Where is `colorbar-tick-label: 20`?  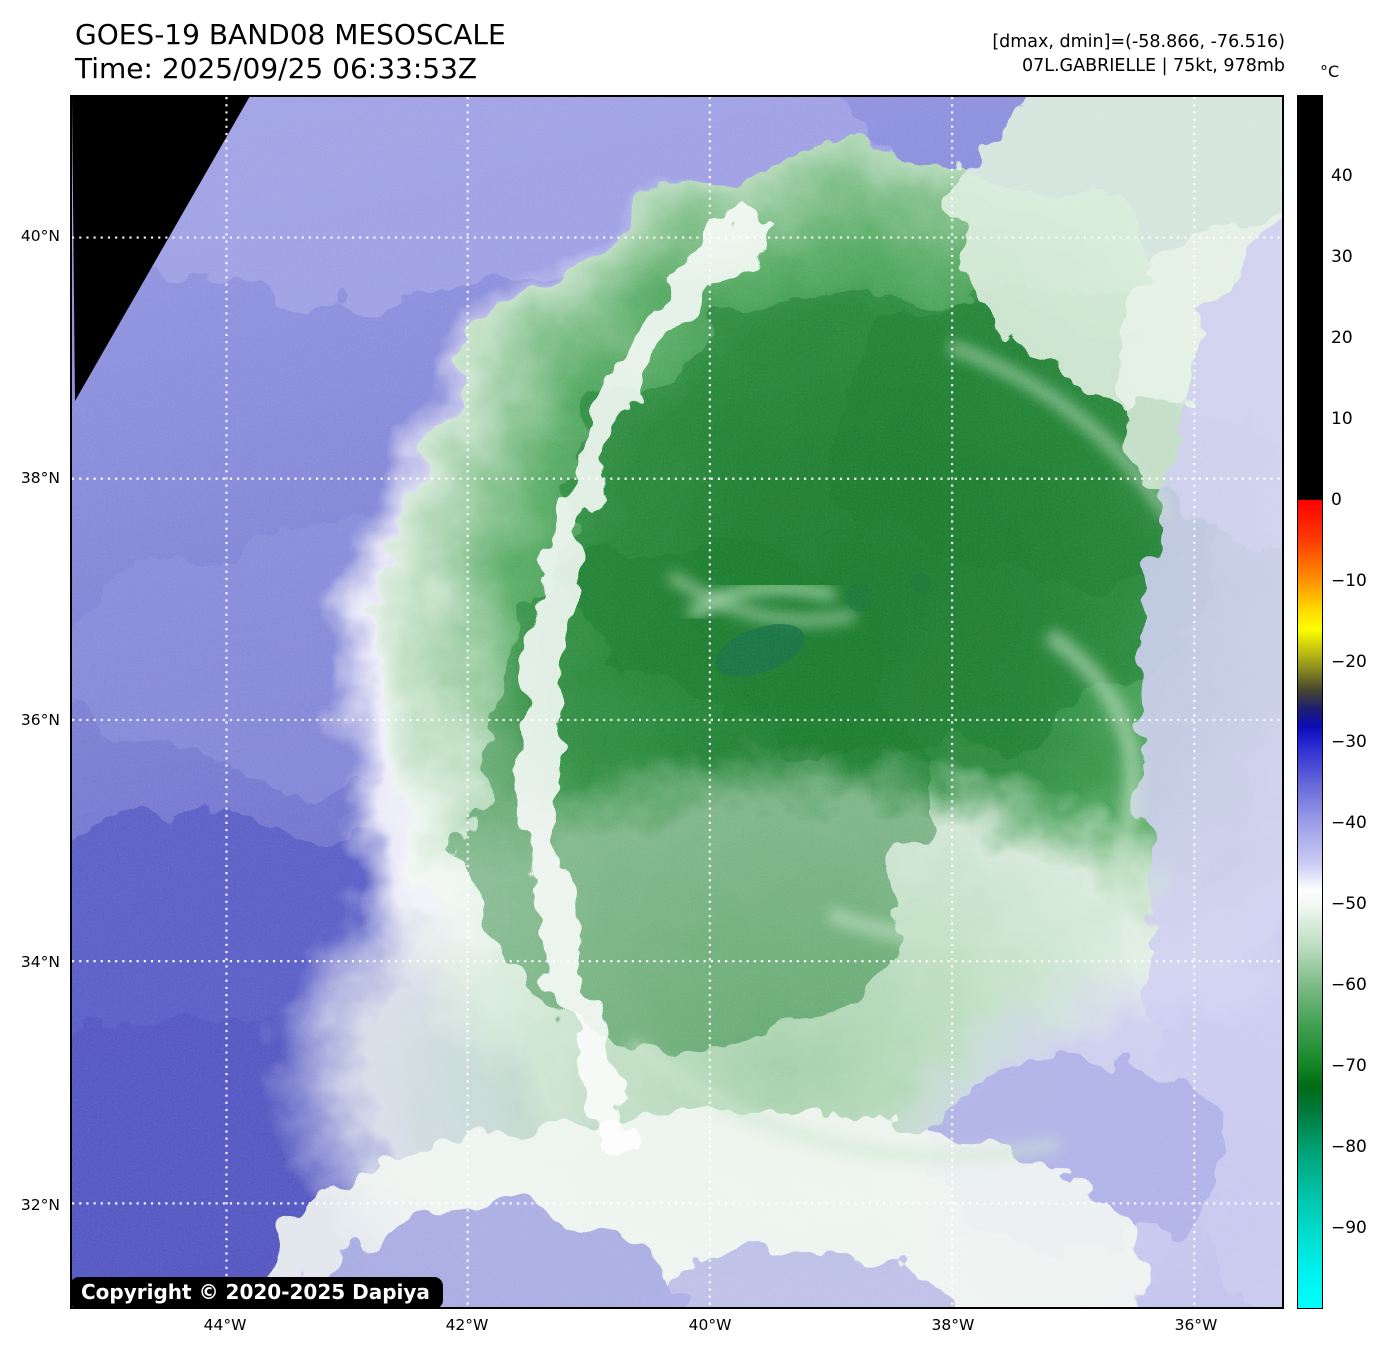 colorbar-tick-label: 20 is located at coordinates (1342, 337).